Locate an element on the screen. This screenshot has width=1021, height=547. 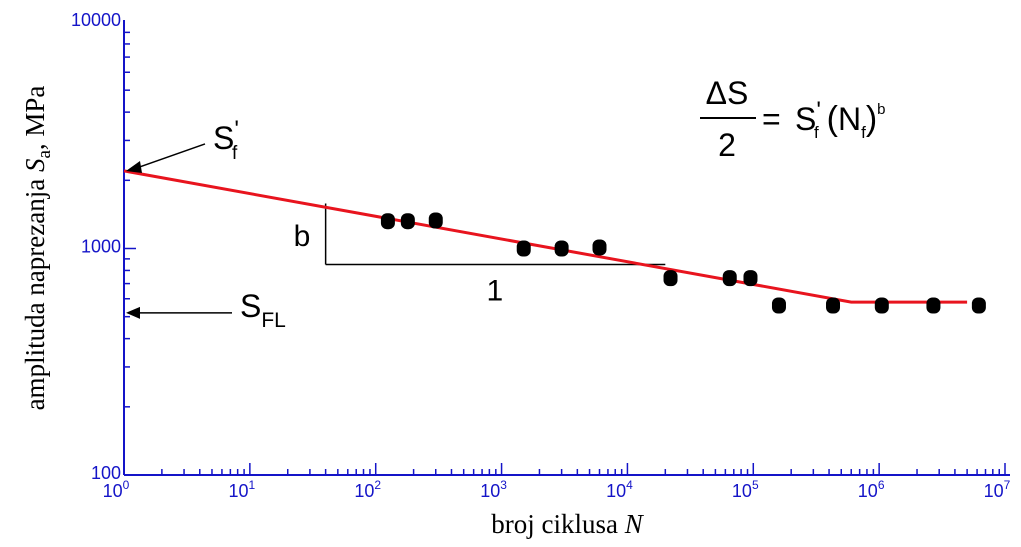
x-axis-title-text: broj ciklusa is located at coordinates (557, 524).